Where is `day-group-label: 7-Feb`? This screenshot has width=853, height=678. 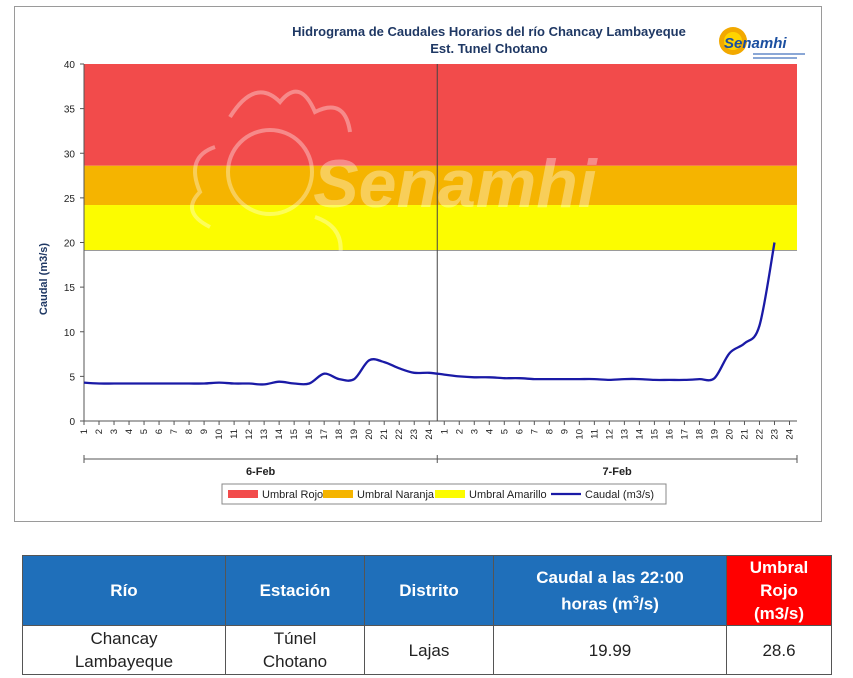
day-group-label: 7-Feb is located at coordinates (617, 472).